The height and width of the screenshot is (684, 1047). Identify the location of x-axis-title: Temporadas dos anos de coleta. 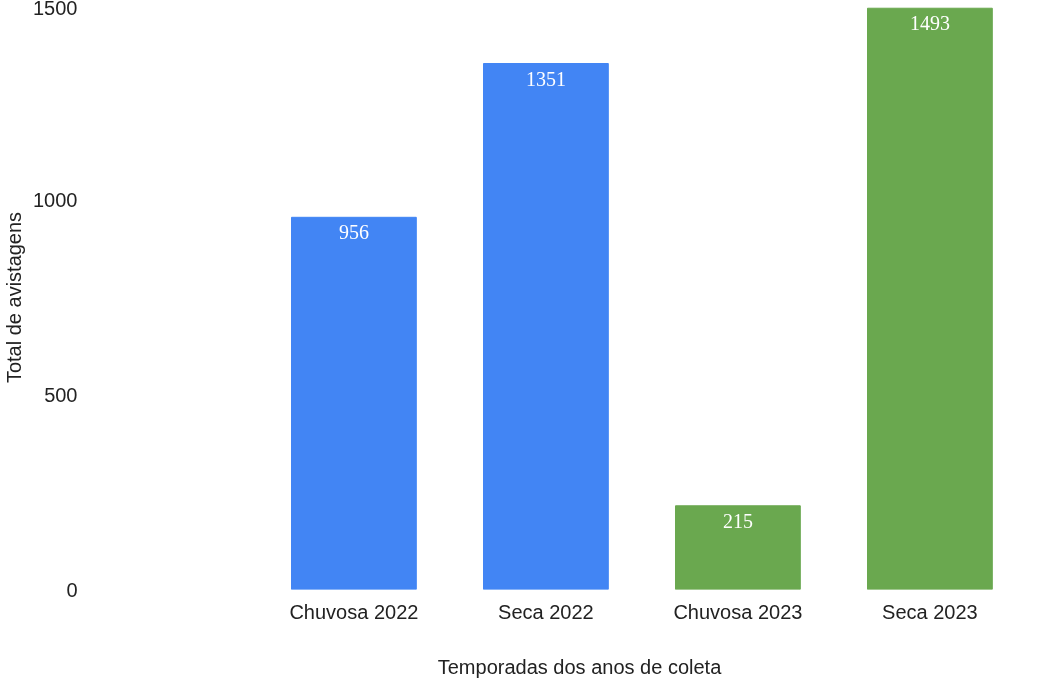
(580, 666).